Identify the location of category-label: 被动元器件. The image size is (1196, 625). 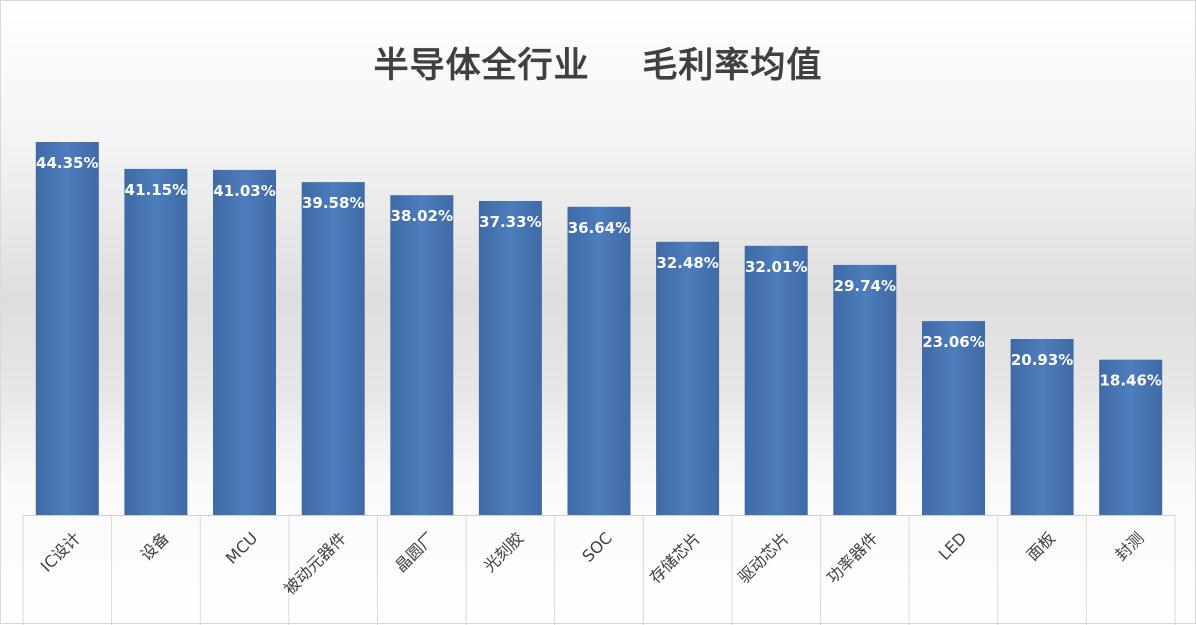
(315, 563).